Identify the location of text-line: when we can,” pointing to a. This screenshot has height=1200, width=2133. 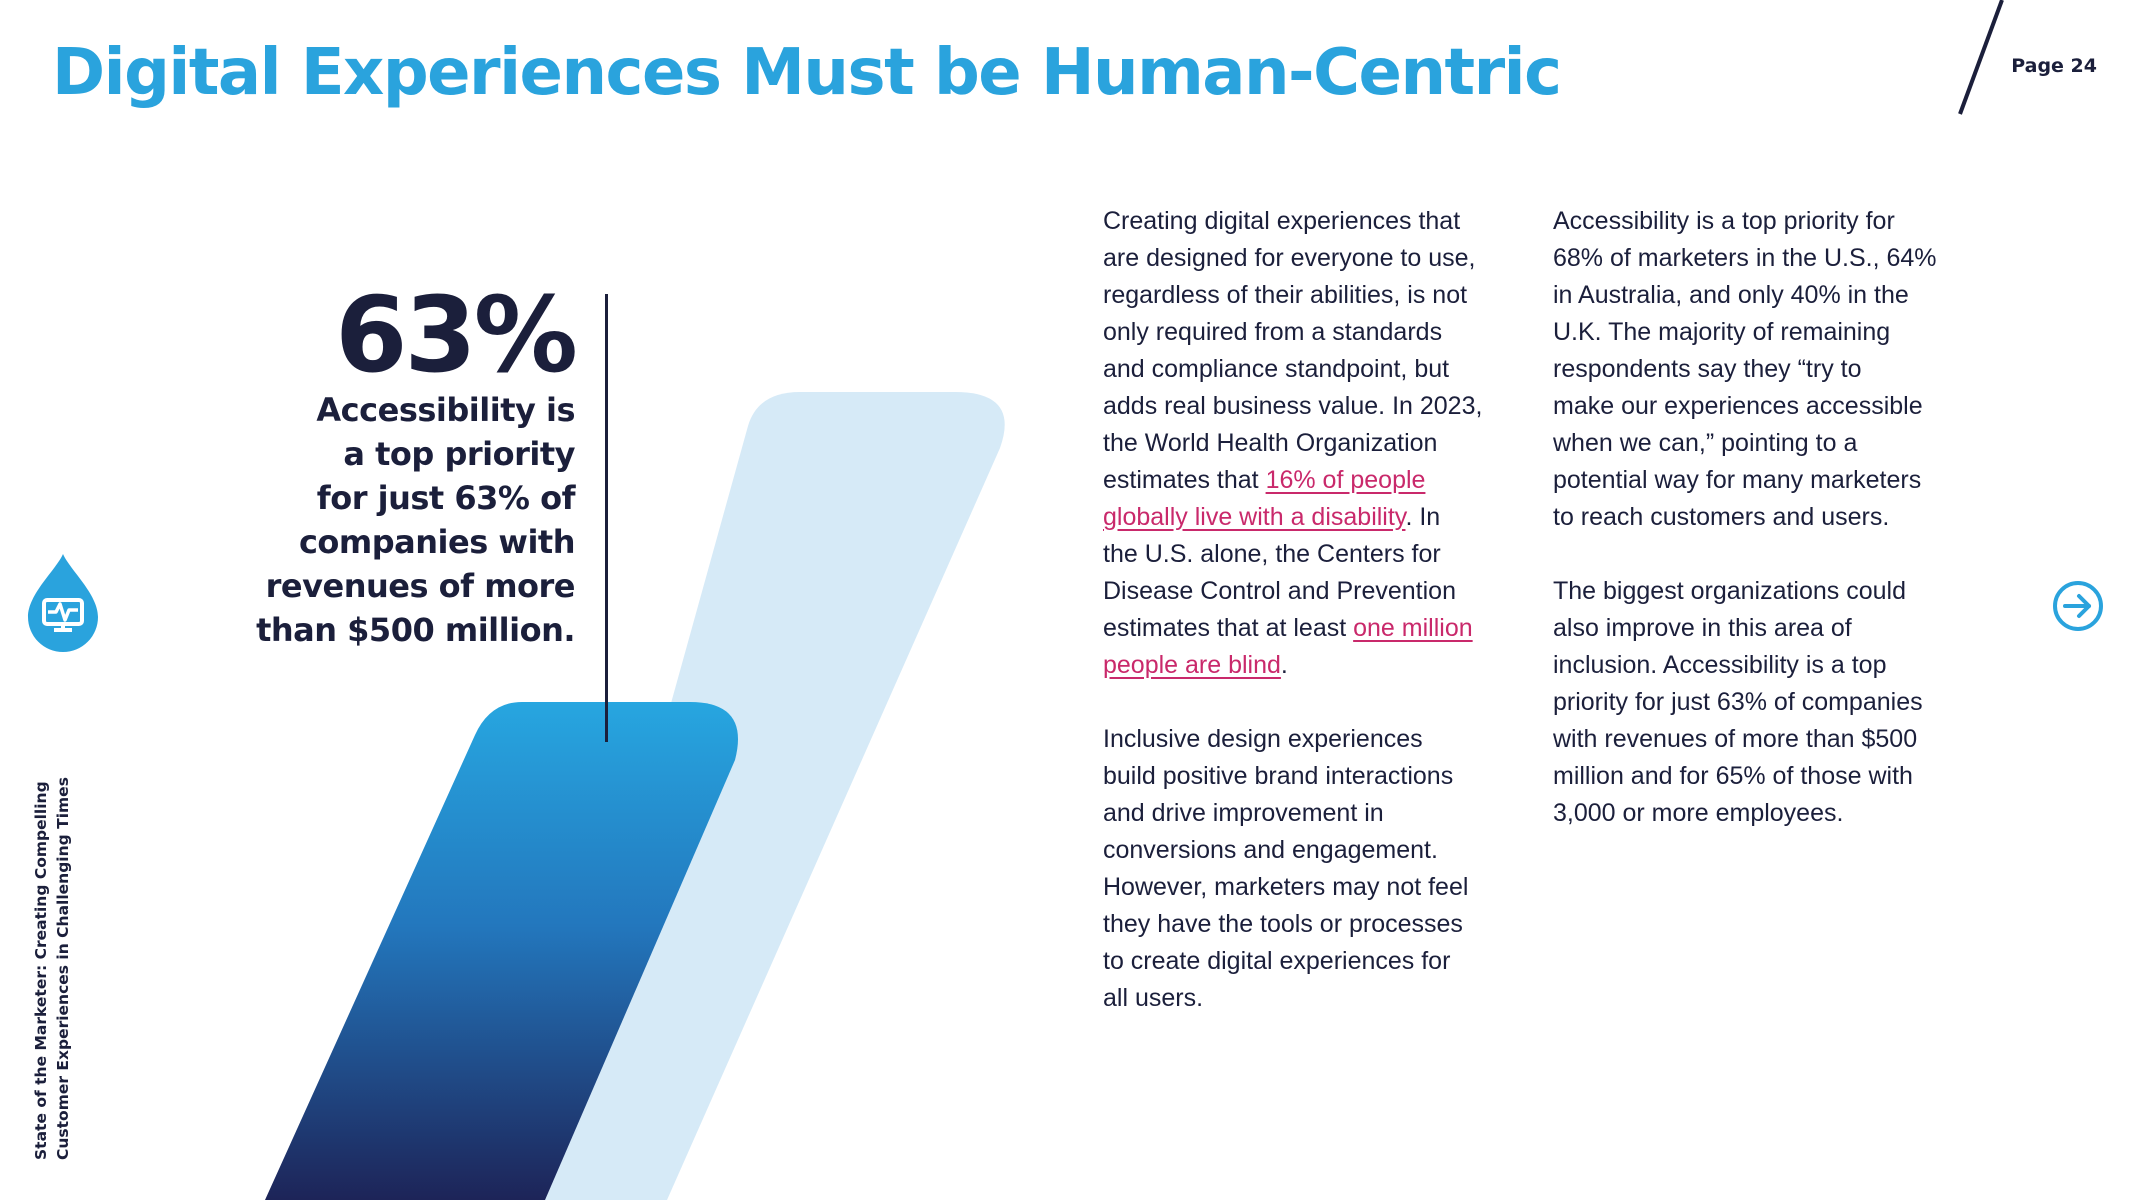
(1705, 443).